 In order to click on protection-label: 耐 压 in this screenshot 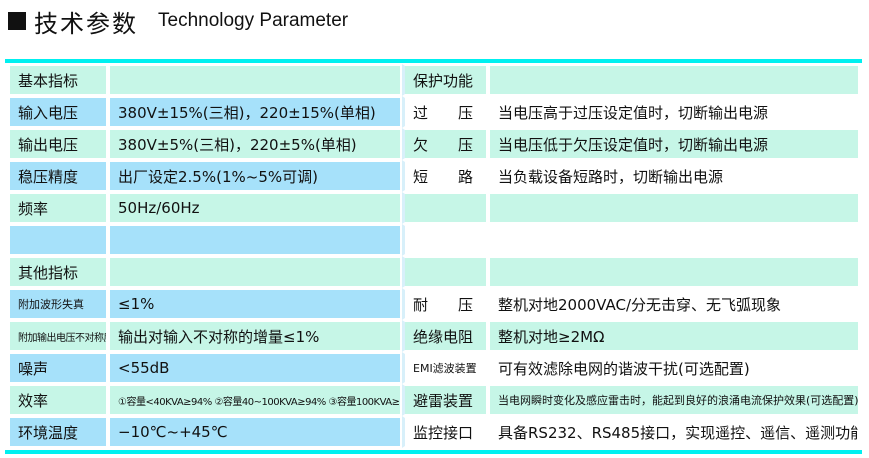, I will do `click(445, 304)`.